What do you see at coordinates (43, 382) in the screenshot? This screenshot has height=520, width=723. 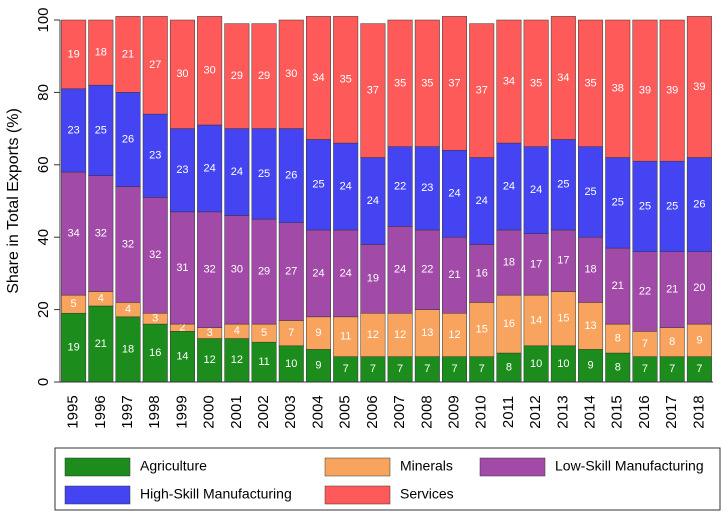 I see `y-tick-label: 0` at bounding box center [43, 382].